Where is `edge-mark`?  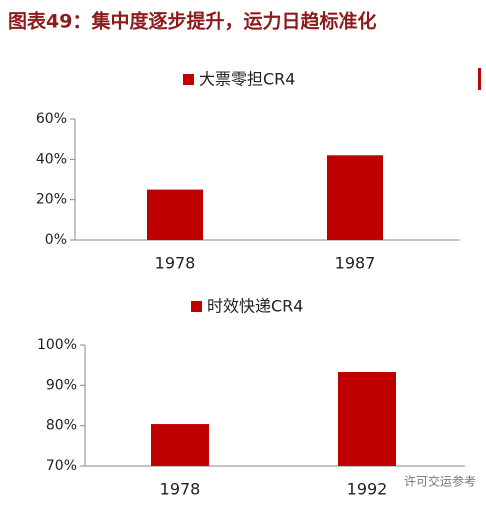
edge-mark is located at coordinates (479, 79).